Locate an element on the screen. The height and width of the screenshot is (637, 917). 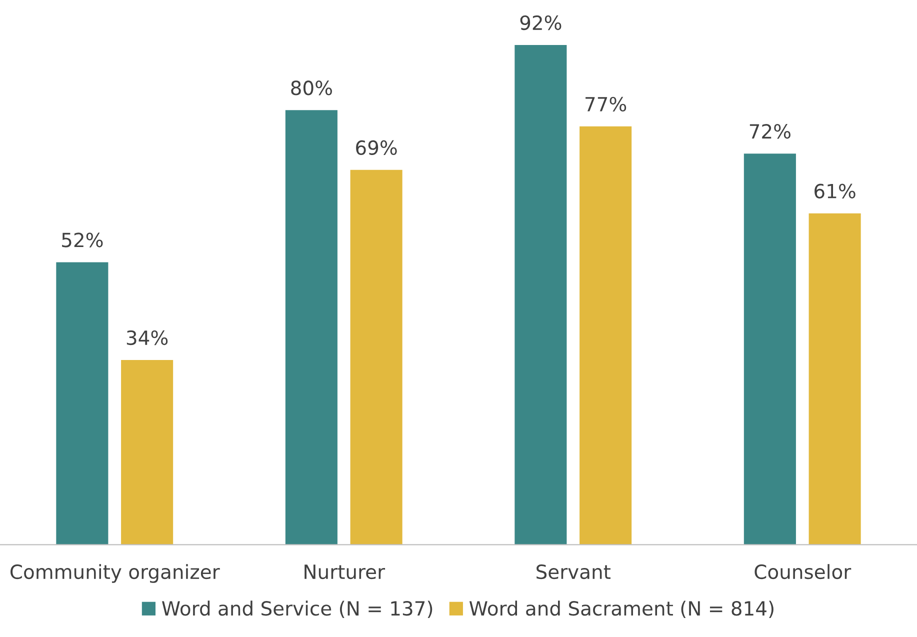
x-tick-label: Servant is located at coordinates (573, 572).